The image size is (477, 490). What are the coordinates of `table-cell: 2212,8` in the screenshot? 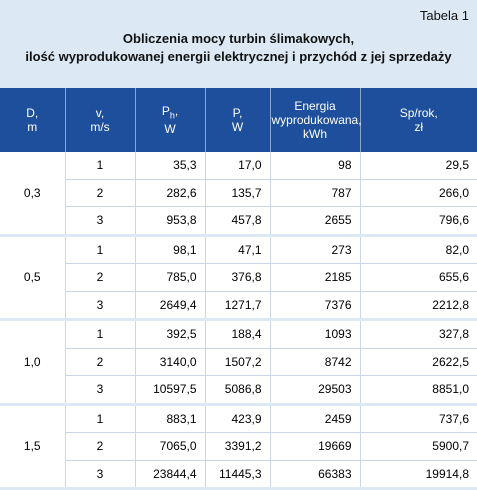 It's located at (418, 306).